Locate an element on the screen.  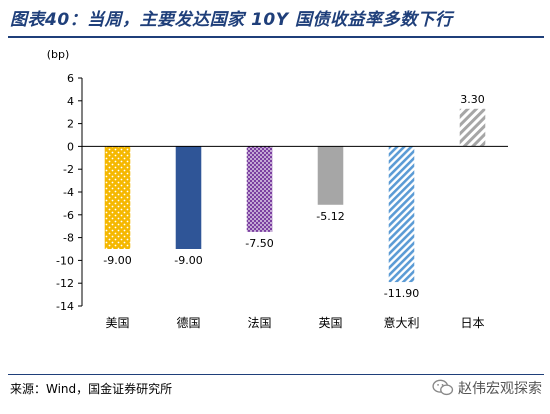
x-tick-label: 美国 is located at coordinates (117, 323).